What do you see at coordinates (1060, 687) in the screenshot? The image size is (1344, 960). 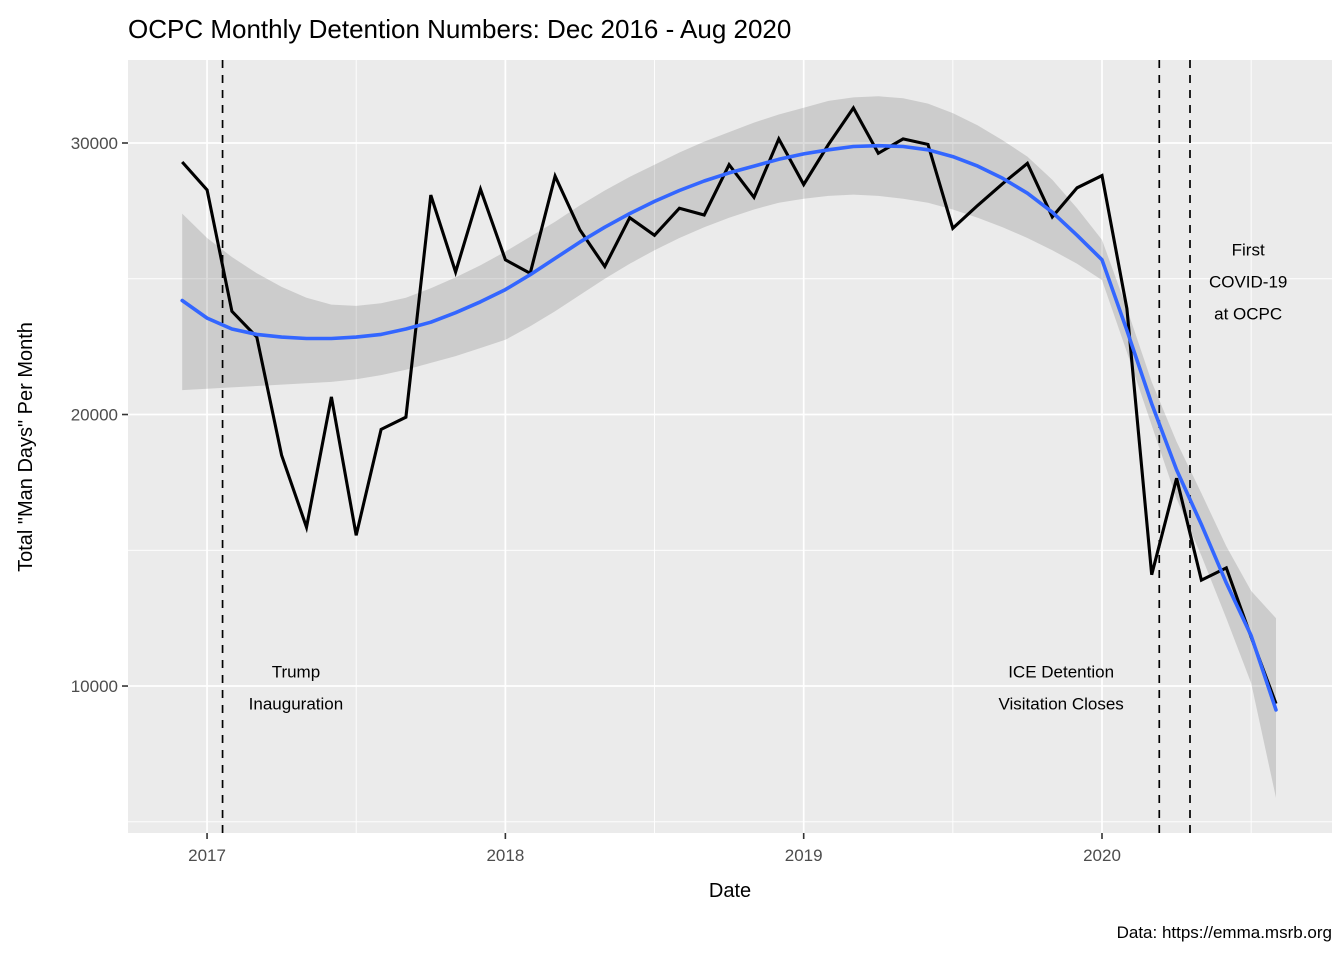 I see `annotation-ice-visitation-closes: ICE Detention Visitation Closes` at bounding box center [1060, 687].